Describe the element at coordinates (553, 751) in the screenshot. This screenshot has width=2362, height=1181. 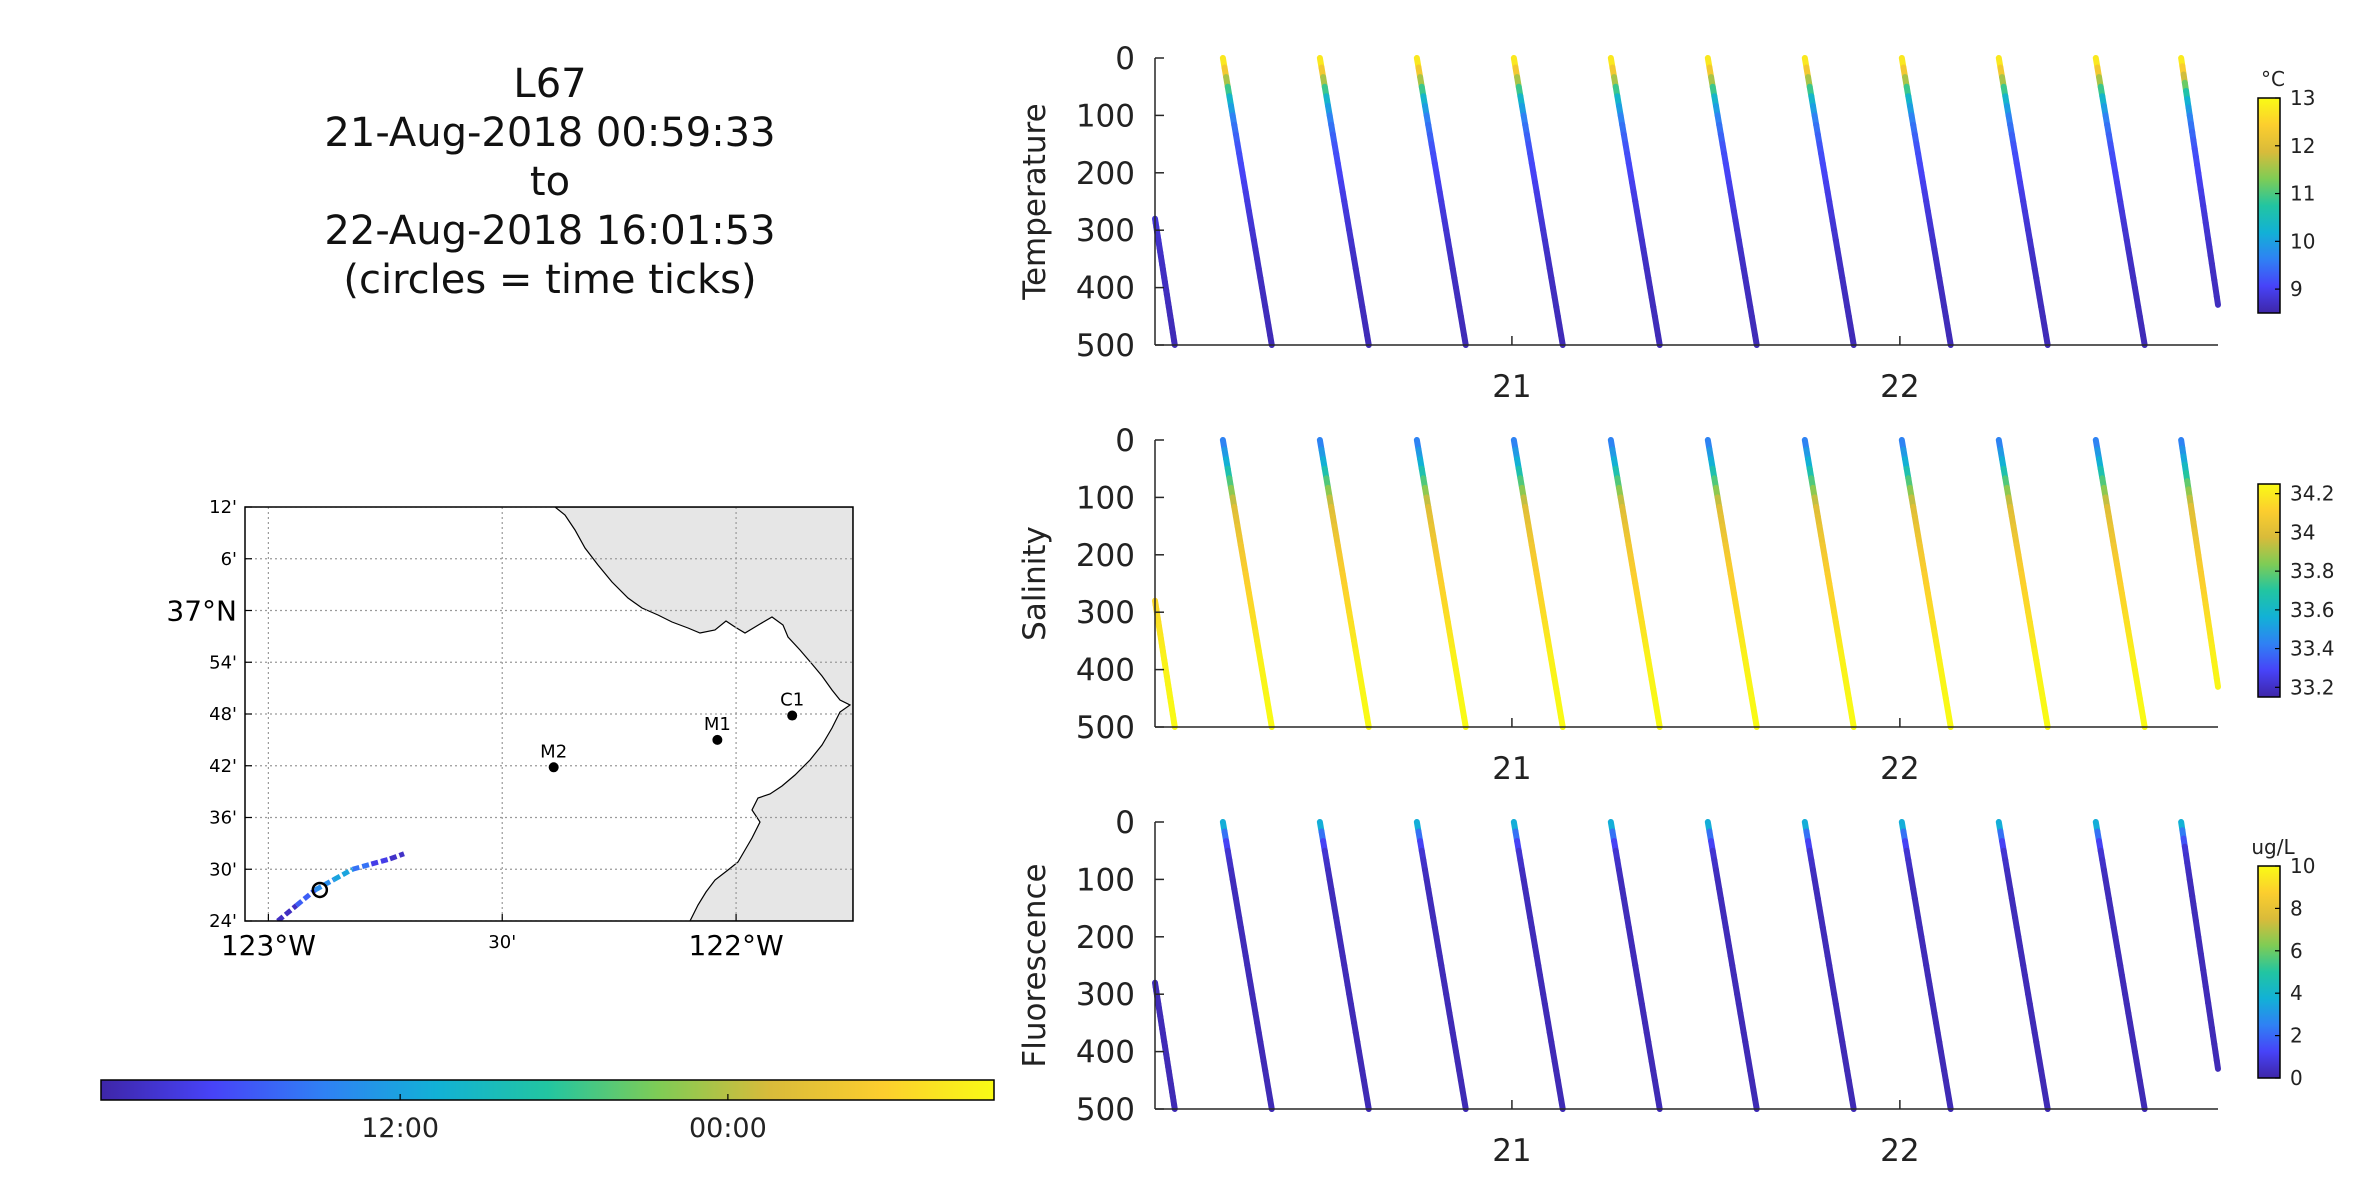
I see `station-label-m2: M2` at that location.